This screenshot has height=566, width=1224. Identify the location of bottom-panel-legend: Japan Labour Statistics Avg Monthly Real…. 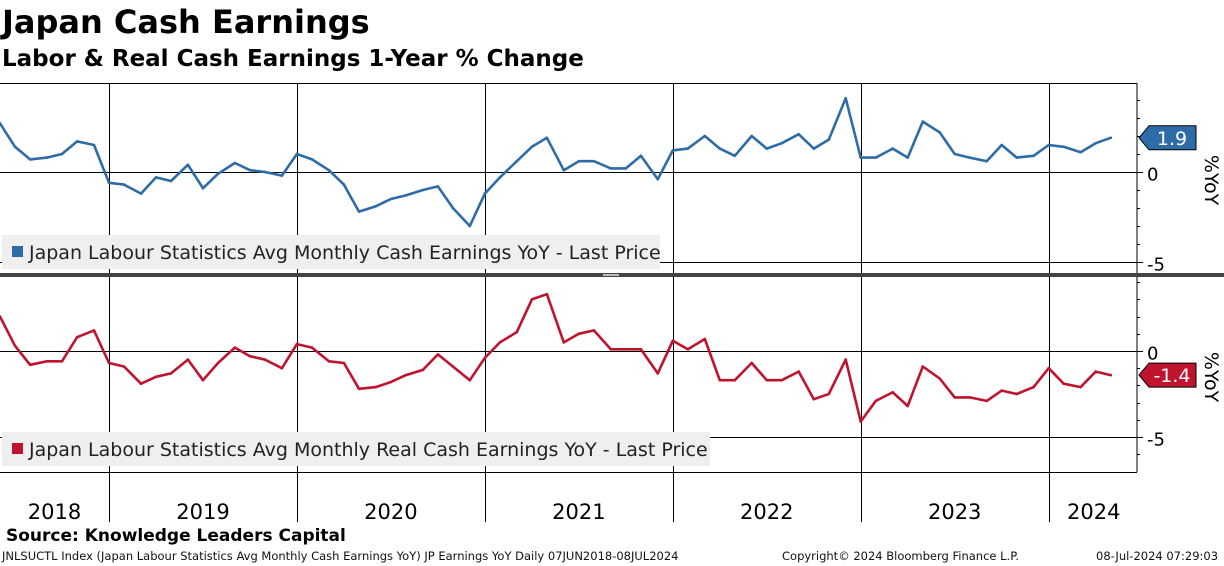
(356, 449).